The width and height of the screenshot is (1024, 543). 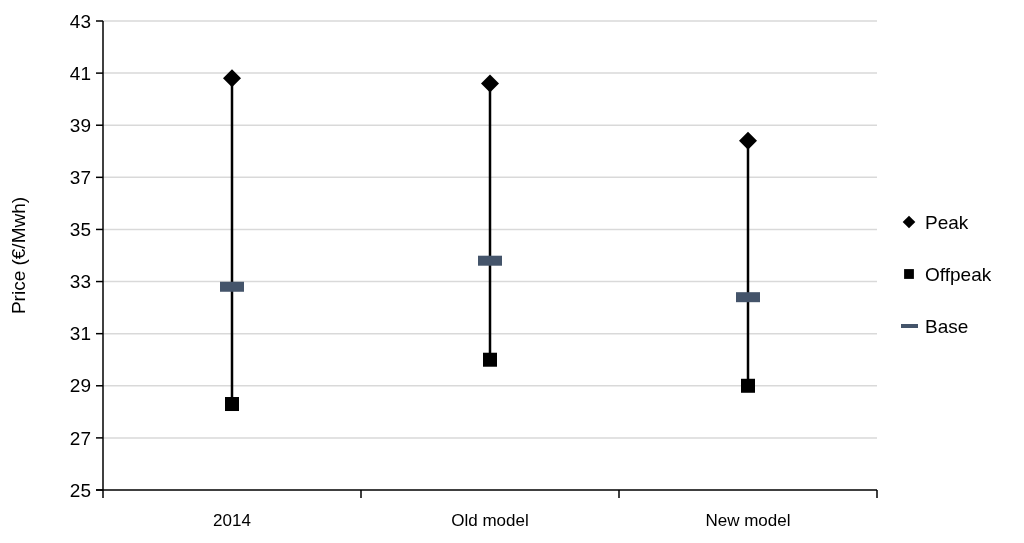 What do you see at coordinates (748, 520) in the screenshot?
I see `x-tick-label: New model` at bounding box center [748, 520].